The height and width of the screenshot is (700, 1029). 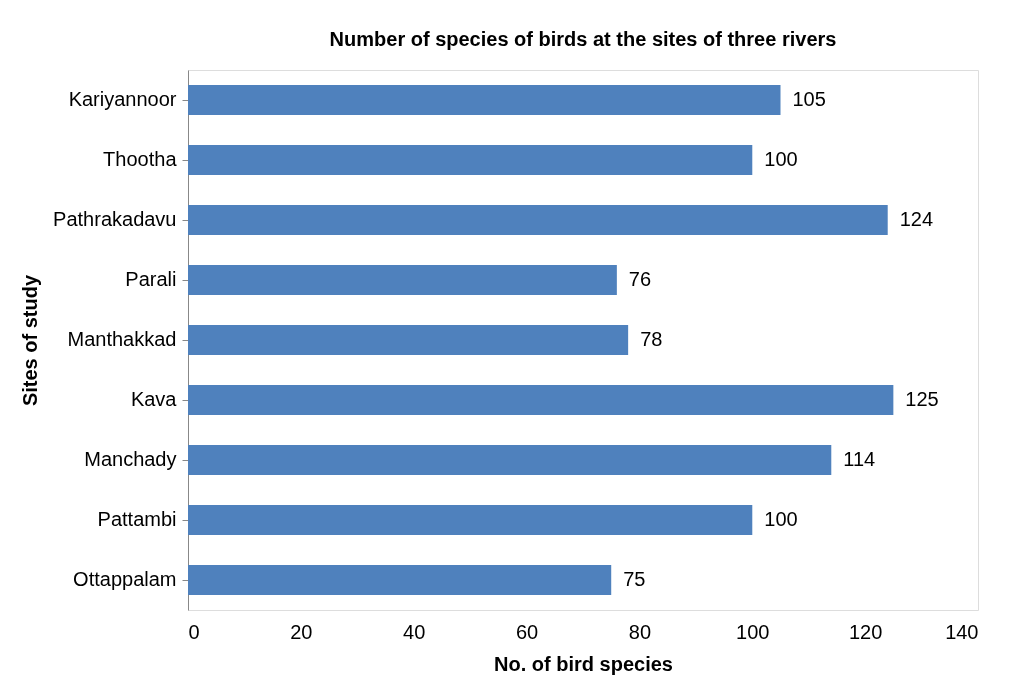 What do you see at coordinates (122, 99) in the screenshot?
I see `y-tick-label: Kariyannoor` at bounding box center [122, 99].